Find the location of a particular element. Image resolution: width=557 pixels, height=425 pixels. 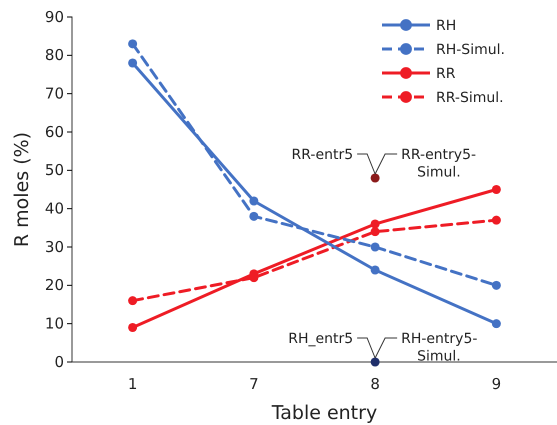

annotation: RR-entry5-Simul. is located at coordinates (438, 163).